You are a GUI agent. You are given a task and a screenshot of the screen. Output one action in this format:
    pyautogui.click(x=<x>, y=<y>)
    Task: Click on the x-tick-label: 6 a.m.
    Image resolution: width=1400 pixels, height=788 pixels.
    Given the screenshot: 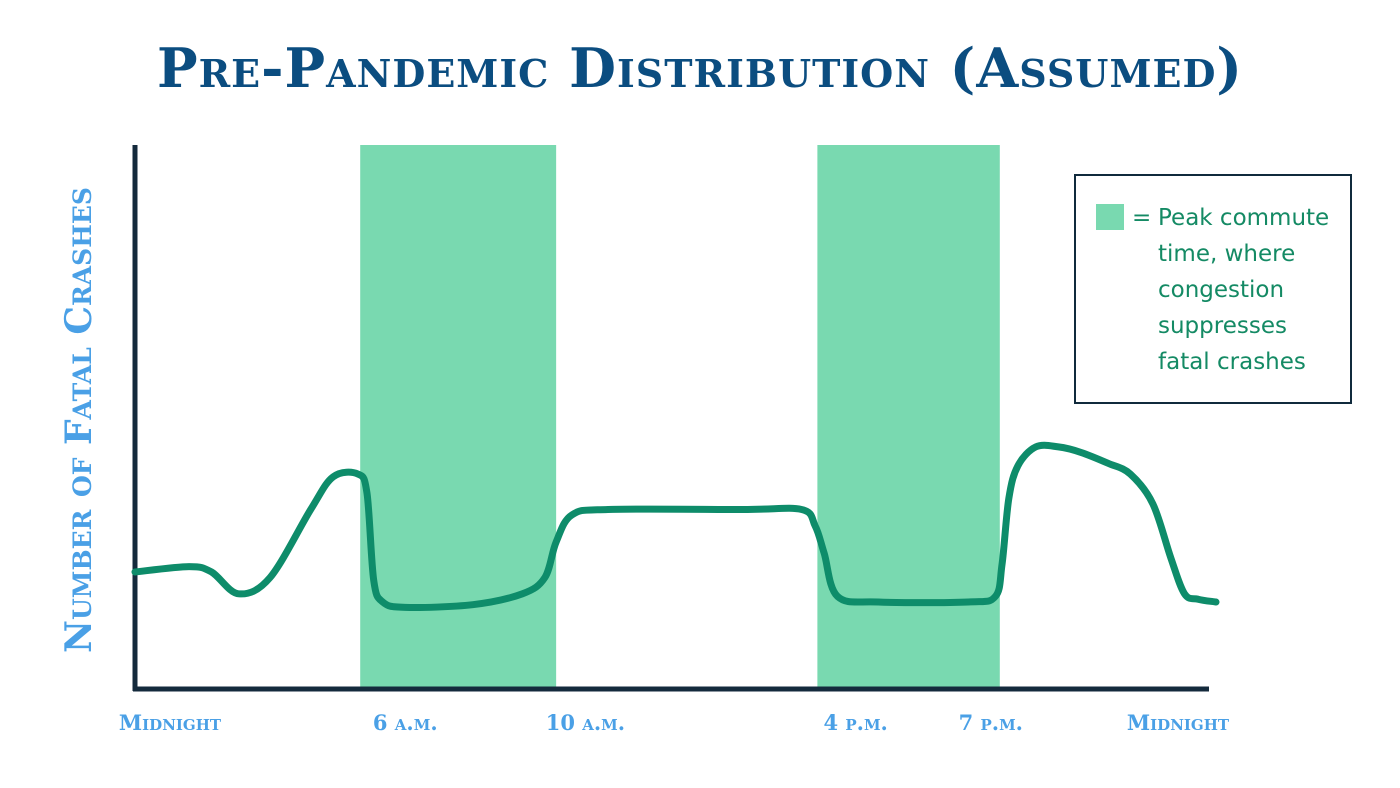 What is the action you would take?
    pyautogui.click(x=405, y=722)
    